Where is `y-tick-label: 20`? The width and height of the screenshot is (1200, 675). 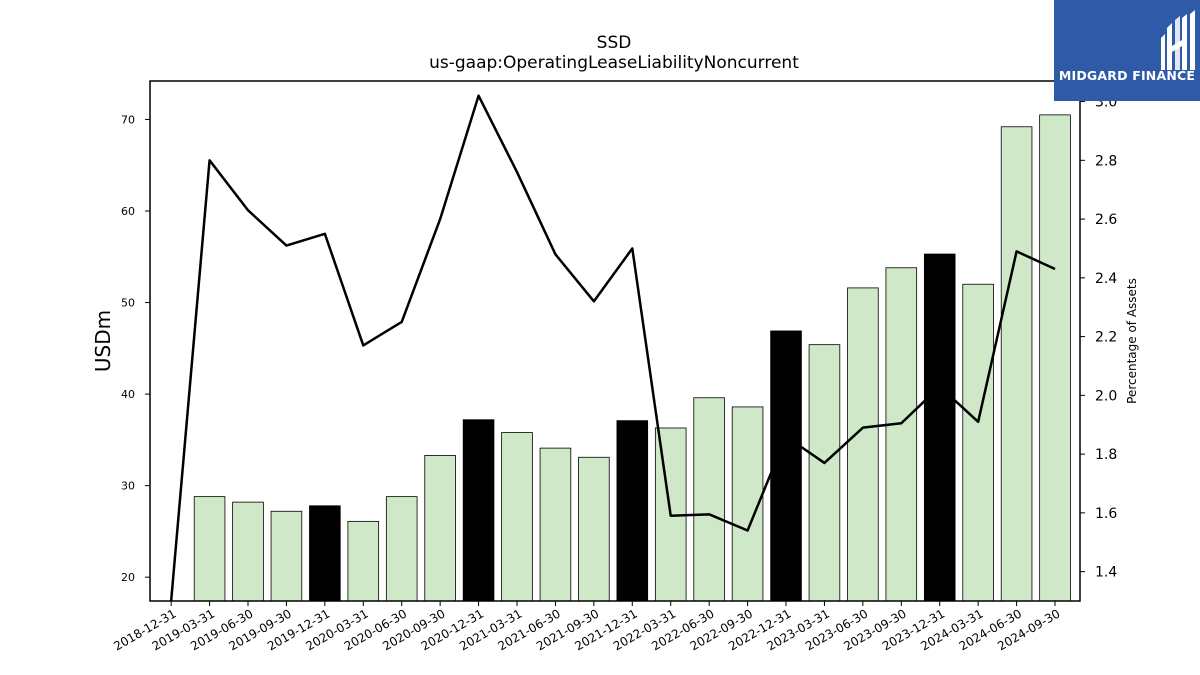 y-tick-label: 20 is located at coordinates (128, 577).